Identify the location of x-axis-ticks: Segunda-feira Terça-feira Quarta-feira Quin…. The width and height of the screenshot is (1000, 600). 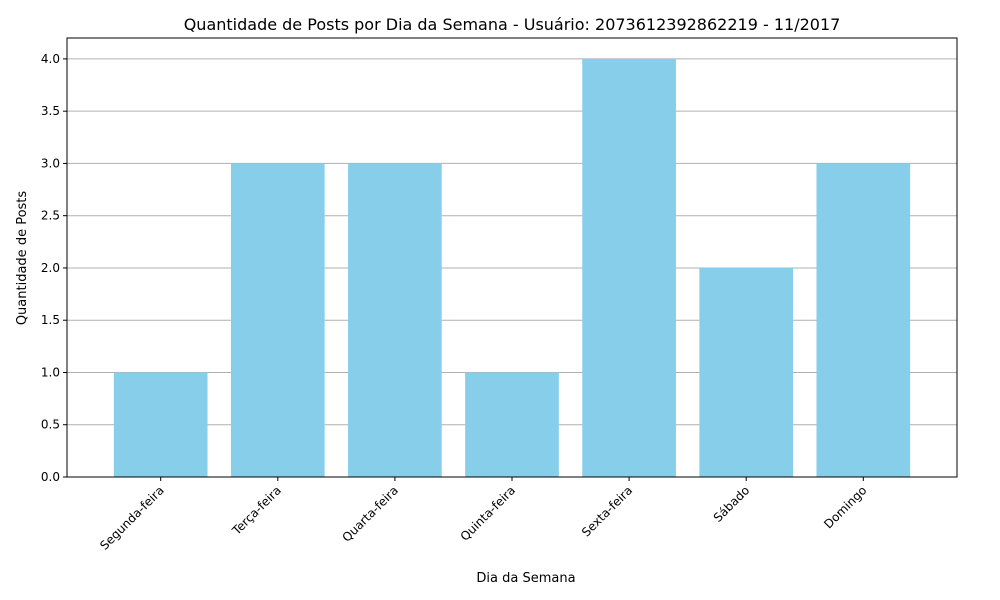
(483, 515).